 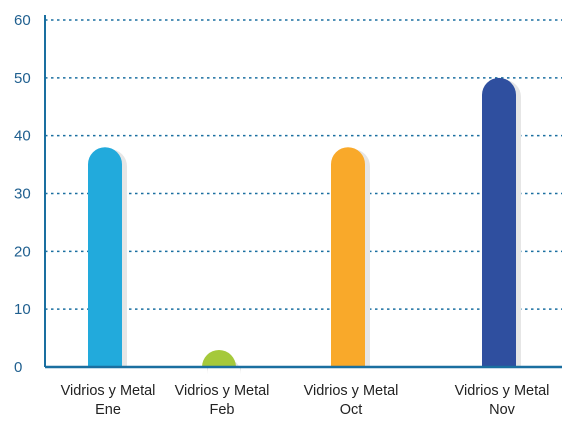 I want to click on y-tick-label: 50, so click(x=22, y=78).